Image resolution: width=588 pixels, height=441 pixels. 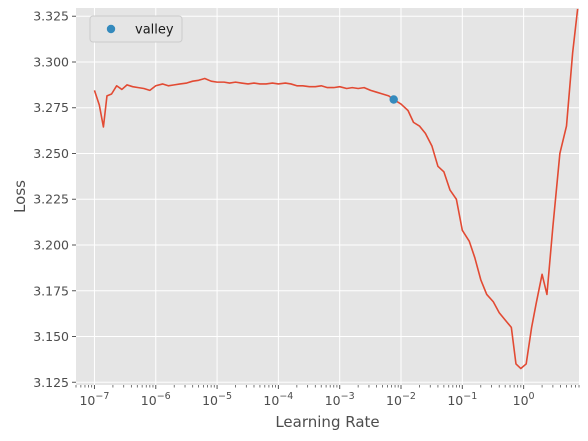 What do you see at coordinates (524, 399) in the screenshot?
I see `x-tick-label: 10⁰` at bounding box center [524, 399].